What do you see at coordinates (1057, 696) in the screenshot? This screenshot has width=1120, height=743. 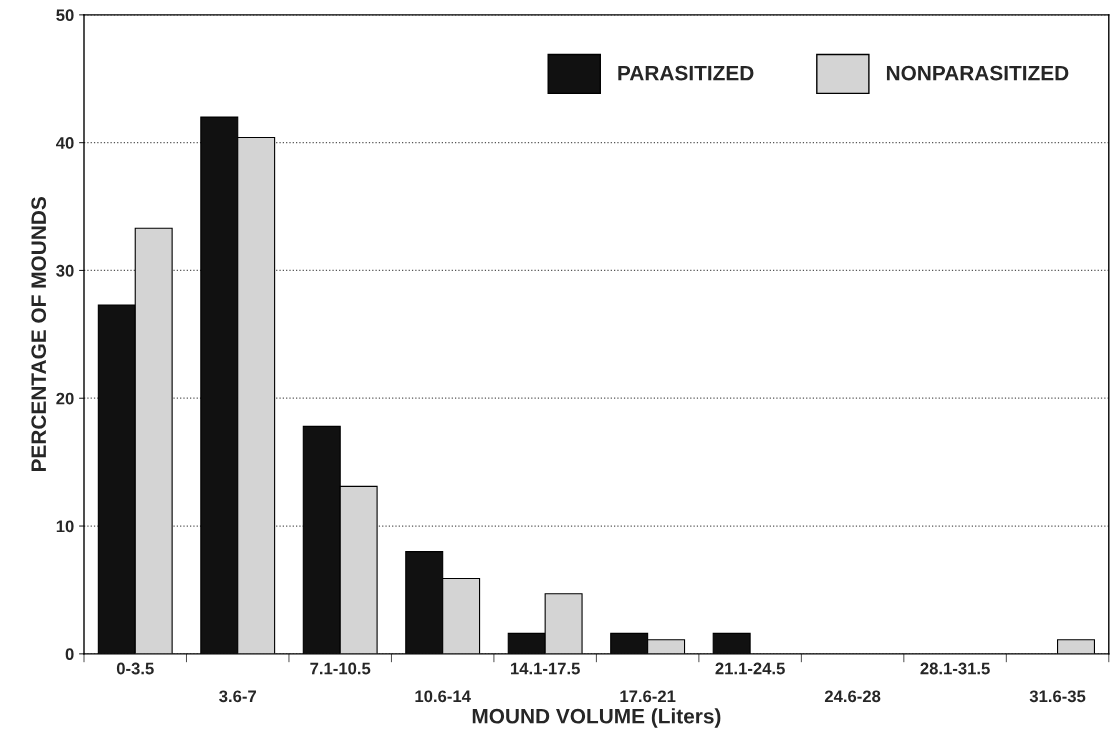 I see `x-tick-label: 31.6-35` at bounding box center [1057, 696].